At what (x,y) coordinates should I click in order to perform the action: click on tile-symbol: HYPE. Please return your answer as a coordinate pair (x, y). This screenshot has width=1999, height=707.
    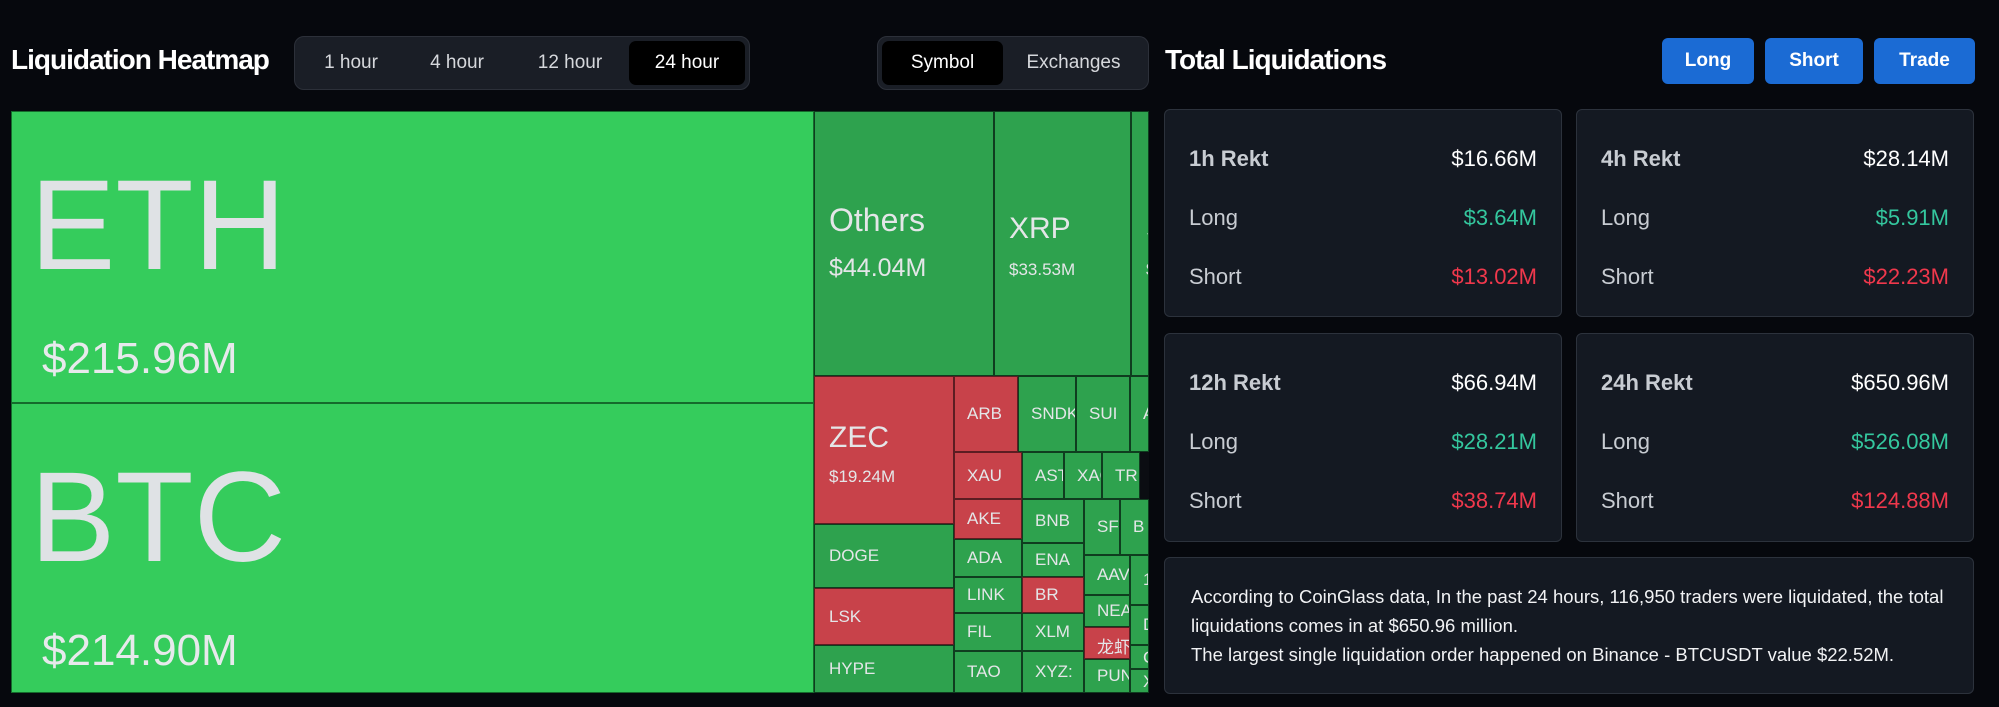
    Looking at the image, I should click on (852, 668).